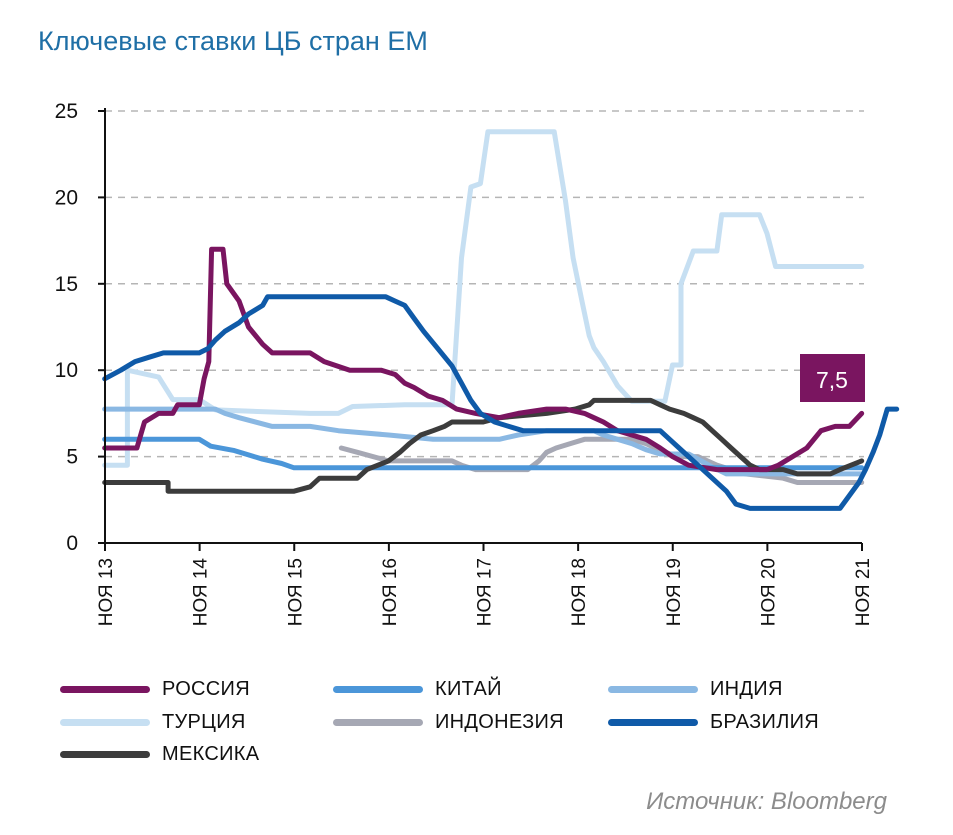 This screenshot has height=835, width=953. What do you see at coordinates (72, 457) in the screenshot?
I see `y-tick-label: 5` at bounding box center [72, 457].